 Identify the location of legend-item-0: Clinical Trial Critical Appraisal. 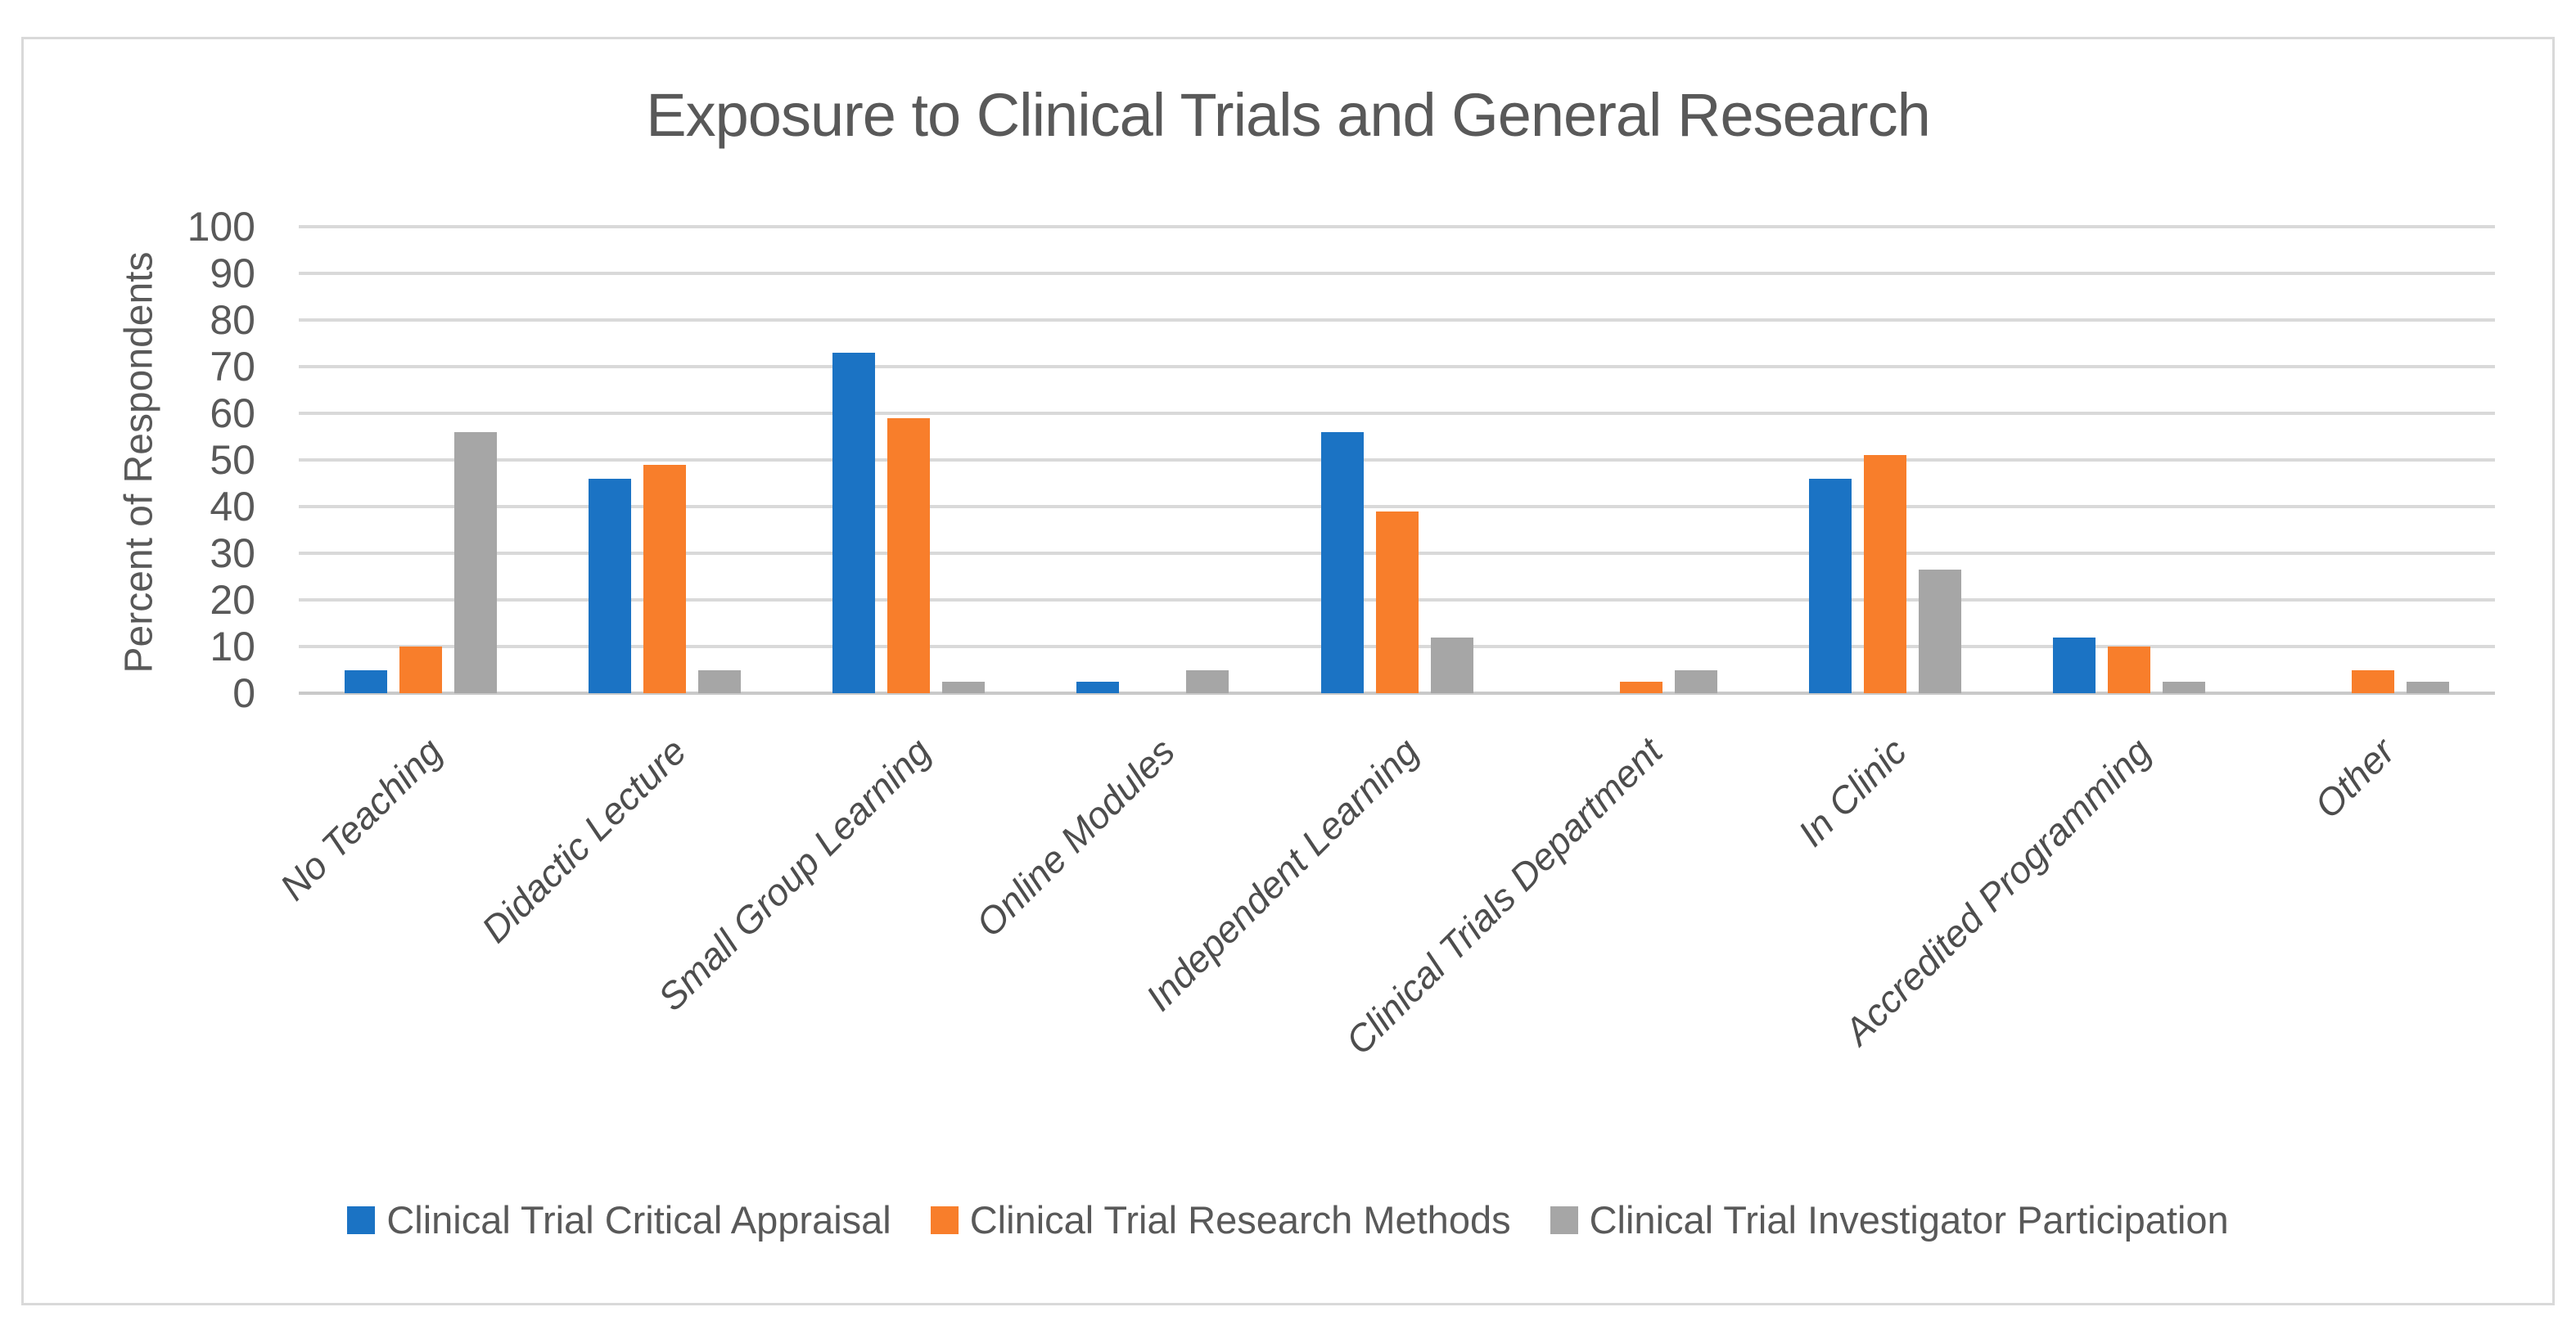
(619, 1220).